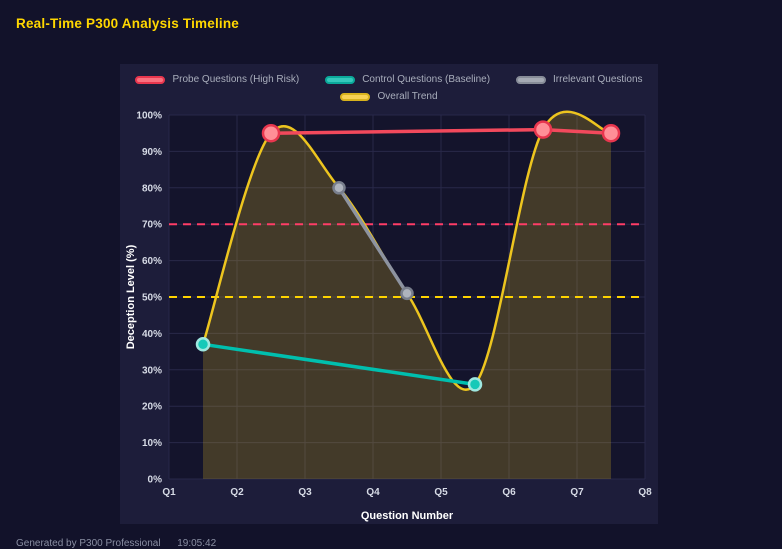 This screenshot has height=549, width=782. What do you see at coordinates (169, 492) in the screenshot?
I see `x-tick-label: Q1` at bounding box center [169, 492].